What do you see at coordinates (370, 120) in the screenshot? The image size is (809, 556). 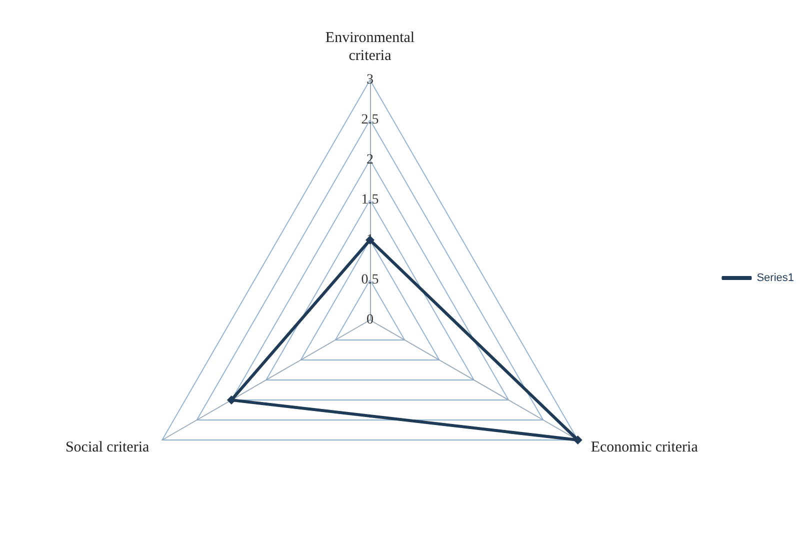 I see `y-tick-label: 2.5` at bounding box center [370, 120].